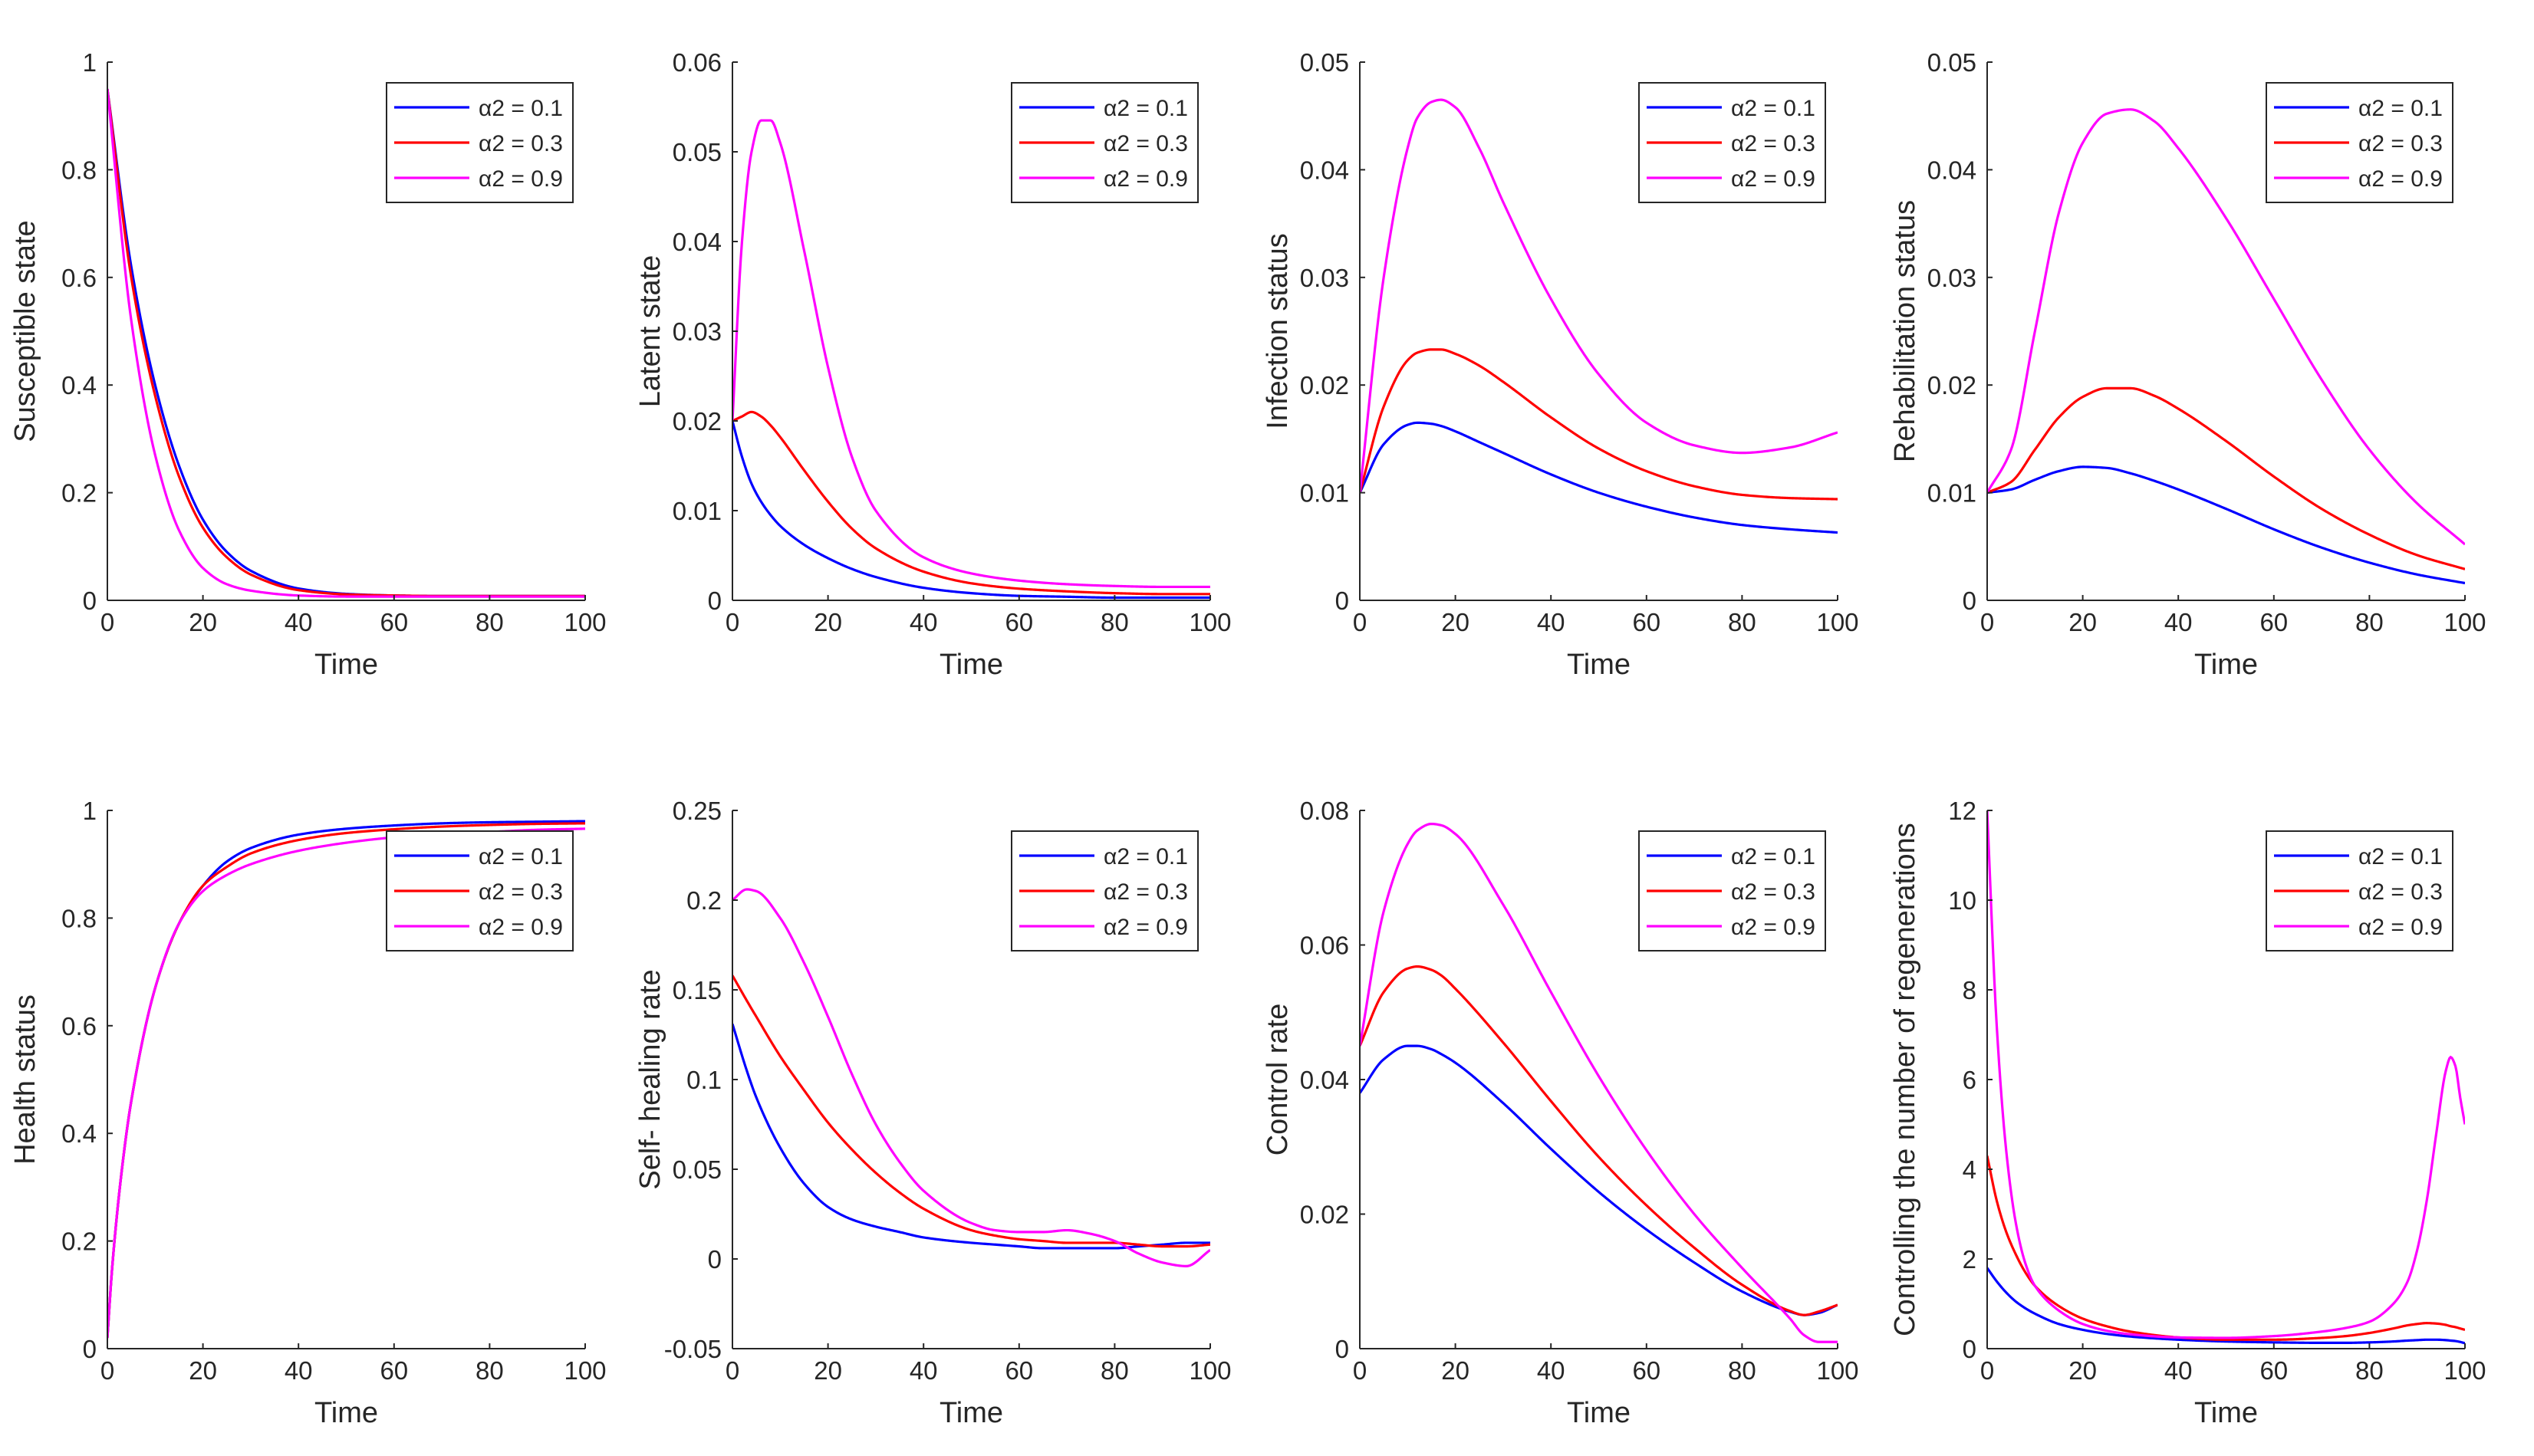 The image size is (2534, 1456). I want to click on x-tick-label: 60, so click(1019, 1370).